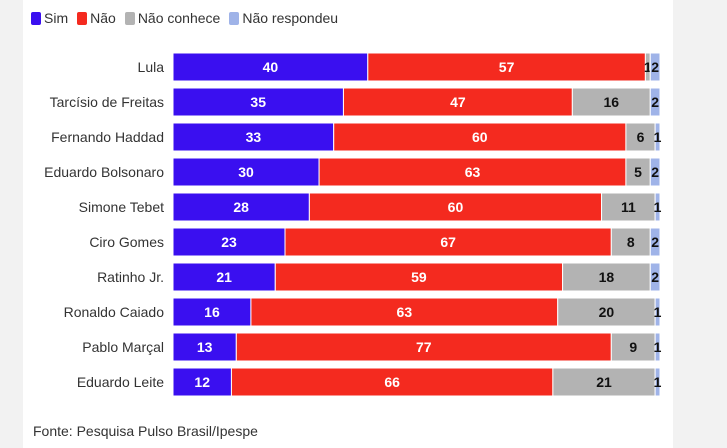 This screenshot has width=727, height=448. I want to click on data-label: 6, so click(641, 137).